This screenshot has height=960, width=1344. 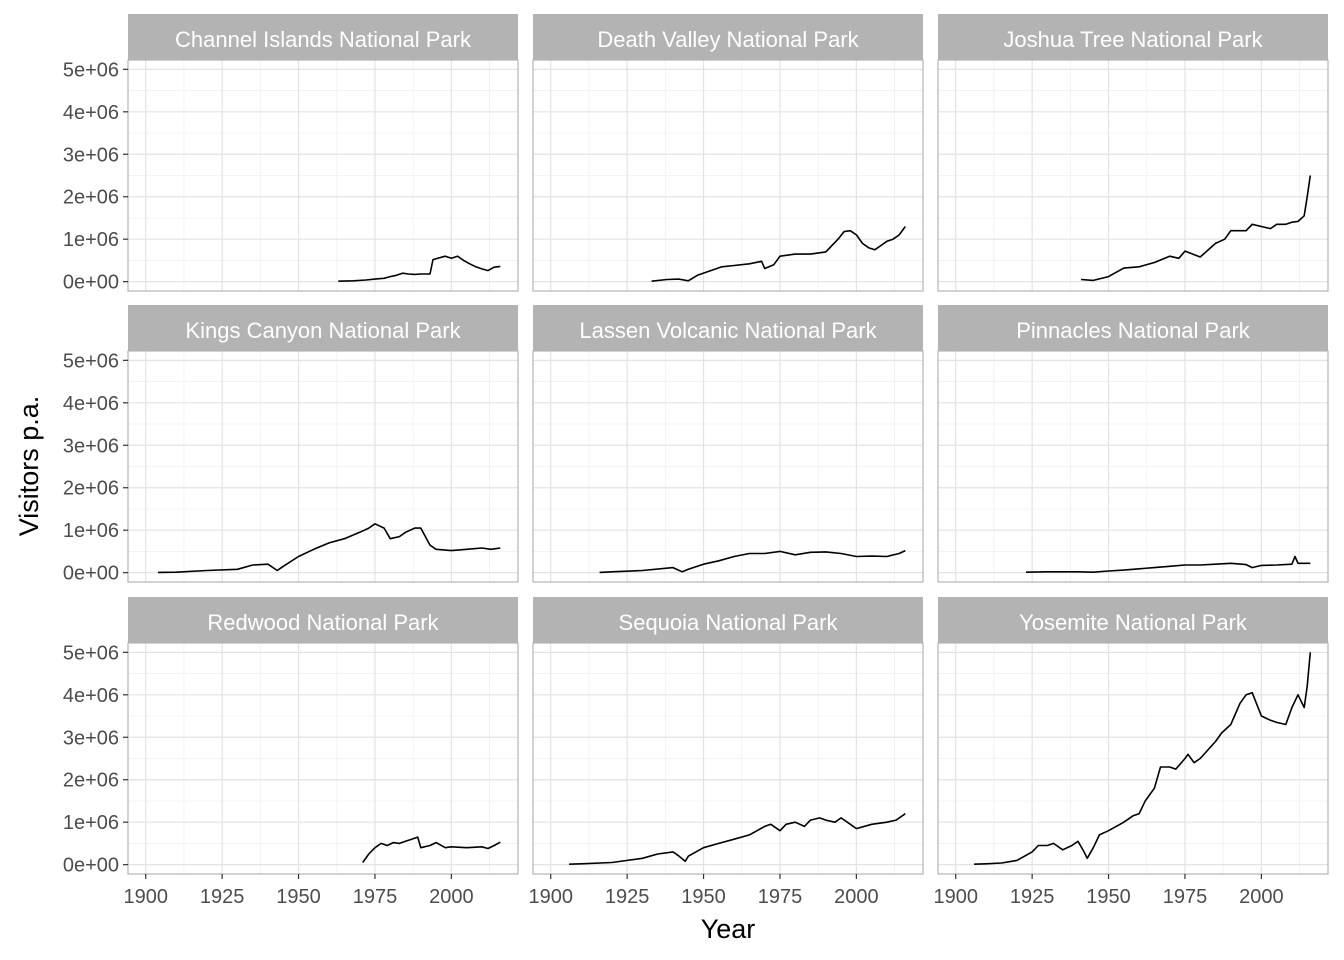 I want to click on facet-strip-label: Death Valley National Park, so click(x=728, y=39).